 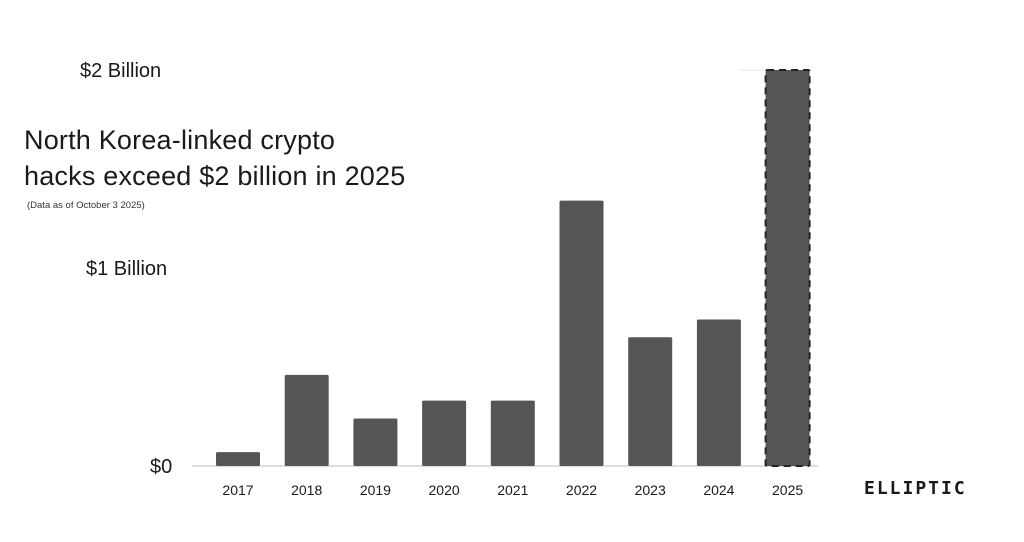 What do you see at coordinates (444, 433) in the screenshot?
I see `bar-2020` at bounding box center [444, 433].